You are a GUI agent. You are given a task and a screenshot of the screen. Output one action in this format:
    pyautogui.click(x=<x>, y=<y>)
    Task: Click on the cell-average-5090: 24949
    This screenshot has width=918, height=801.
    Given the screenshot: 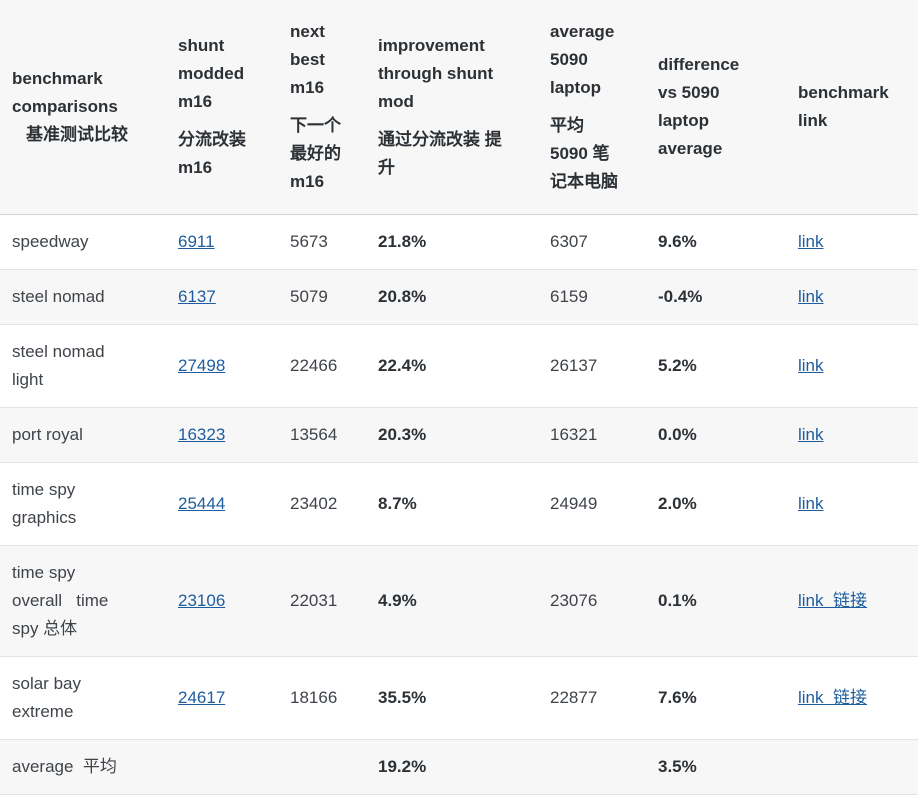 What is the action you would take?
    pyautogui.click(x=592, y=504)
    